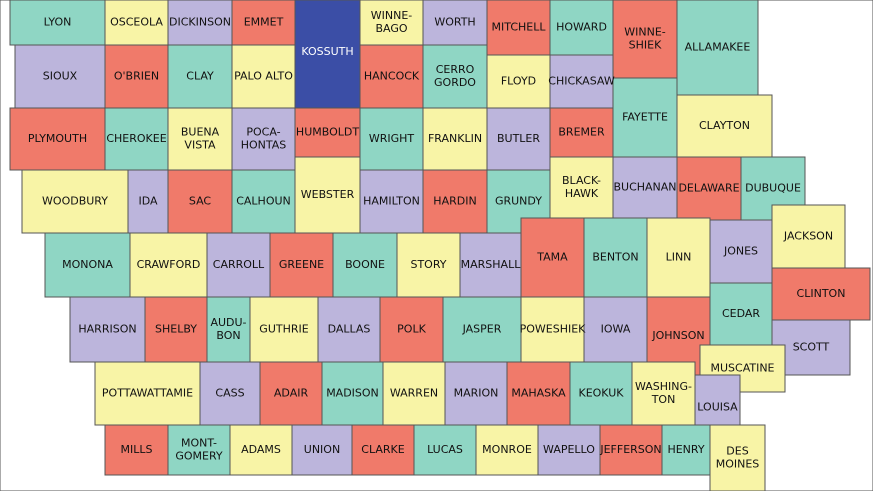 This screenshot has width=873, height=491. I want to click on county-label: JACKSON, so click(808, 236).